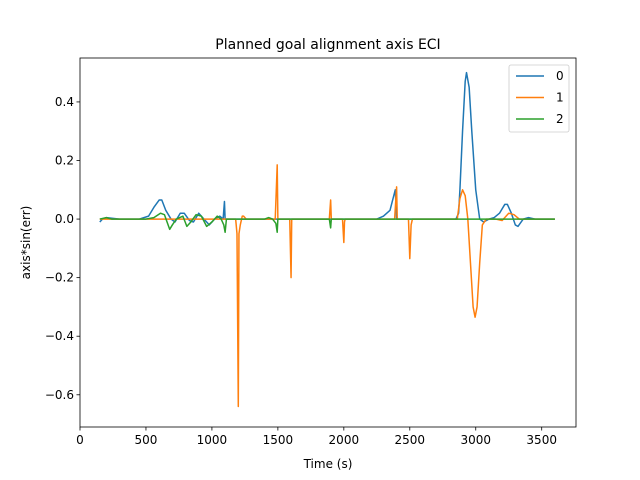 The height and width of the screenshot is (480, 640). I want to click on legend-box, so click(539, 98).